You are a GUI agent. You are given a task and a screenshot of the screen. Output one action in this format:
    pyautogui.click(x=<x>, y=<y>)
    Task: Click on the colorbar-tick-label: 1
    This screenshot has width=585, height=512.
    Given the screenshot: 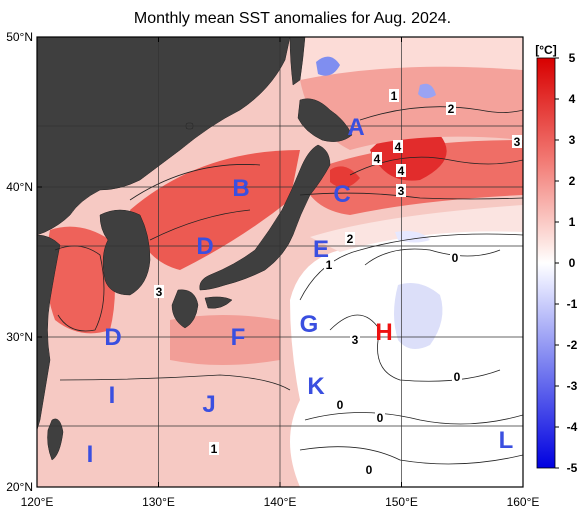 What is the action you would take?
    pyautogui.click(x=572, y=222)
    